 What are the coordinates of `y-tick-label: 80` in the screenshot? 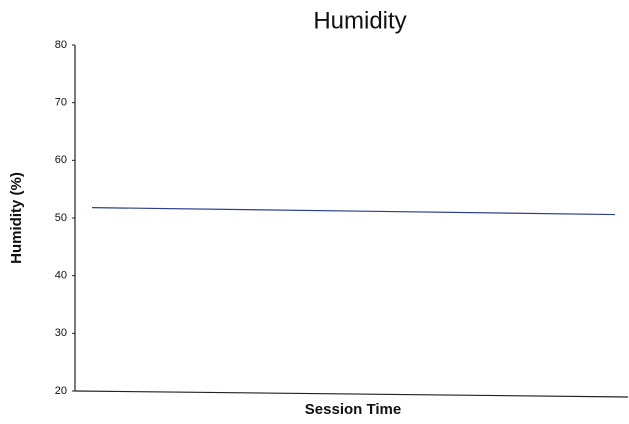 It's located at (61, 45).